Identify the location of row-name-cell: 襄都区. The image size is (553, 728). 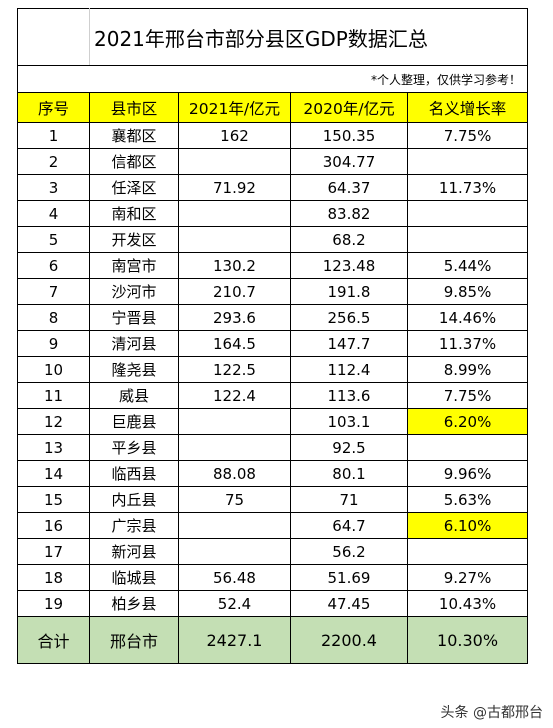
(134, 135).